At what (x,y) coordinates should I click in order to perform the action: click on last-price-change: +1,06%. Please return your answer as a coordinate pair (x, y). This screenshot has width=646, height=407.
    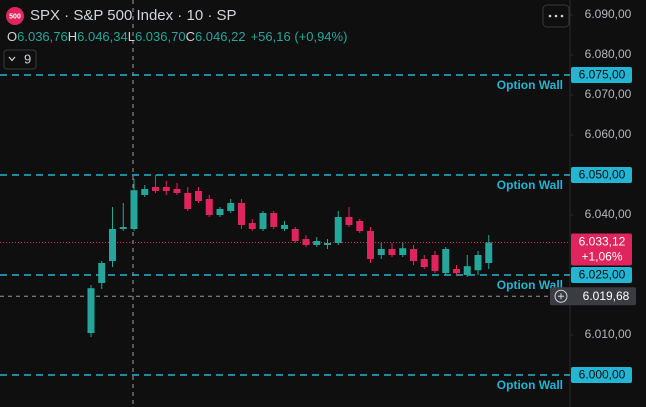
    Looking at the image, I should click on (601, 257).